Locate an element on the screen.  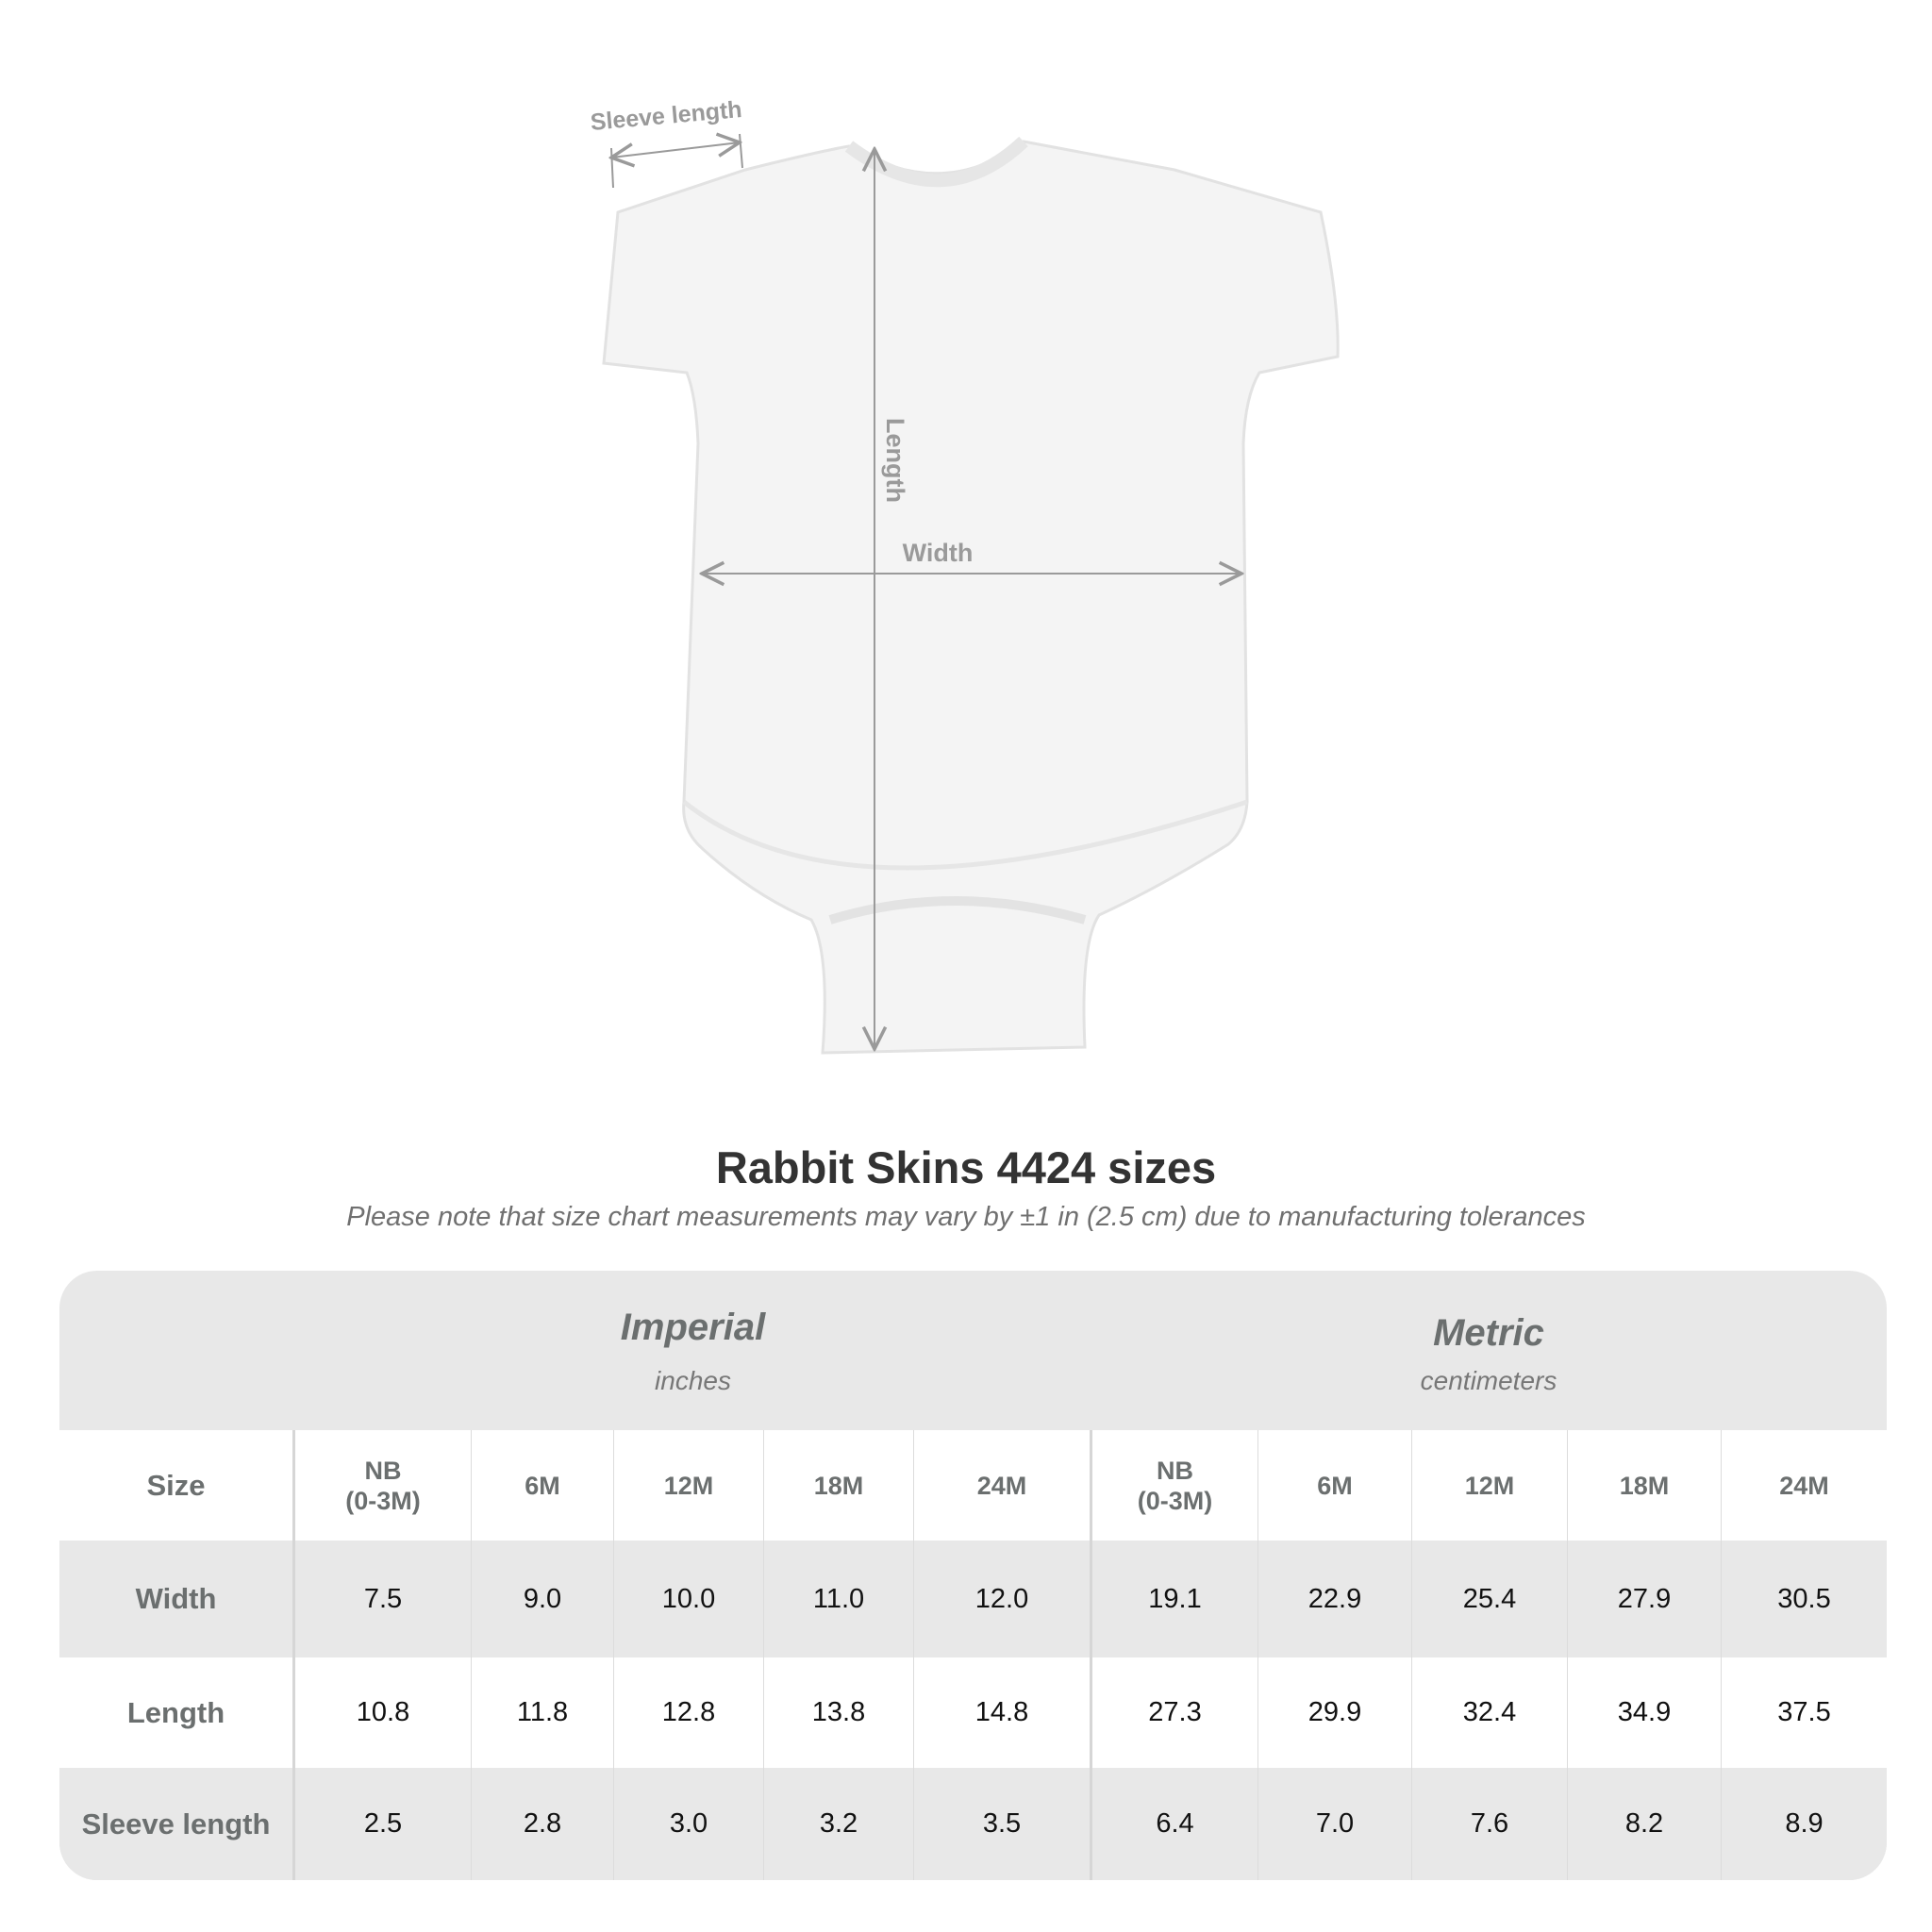
measurement-value: 10.0 is located at coordinates (688, 1598).